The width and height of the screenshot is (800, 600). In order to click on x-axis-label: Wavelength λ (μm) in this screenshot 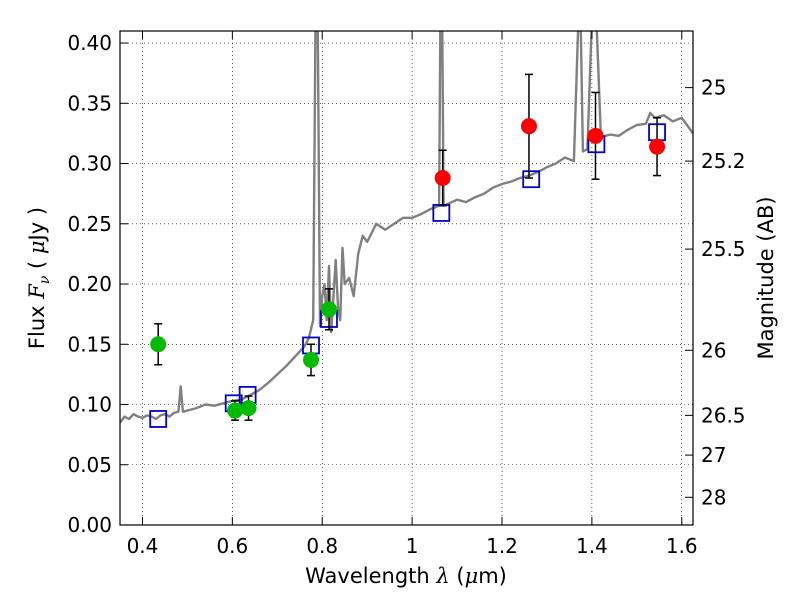, I will do `click(406, 576)`.